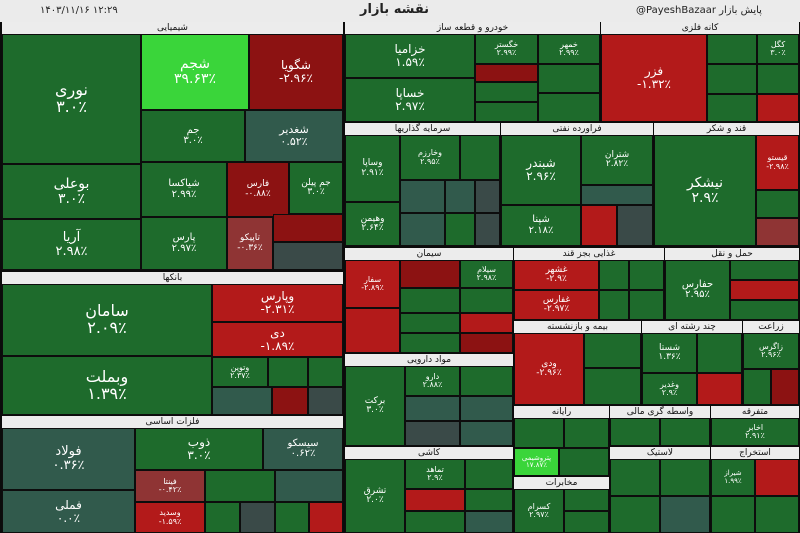  What do you see at coordinates (556, 275) in the screenshot?
I see `tile-ghshahr: غشهر -۲.۹٪` at bounding box center [556, 275].